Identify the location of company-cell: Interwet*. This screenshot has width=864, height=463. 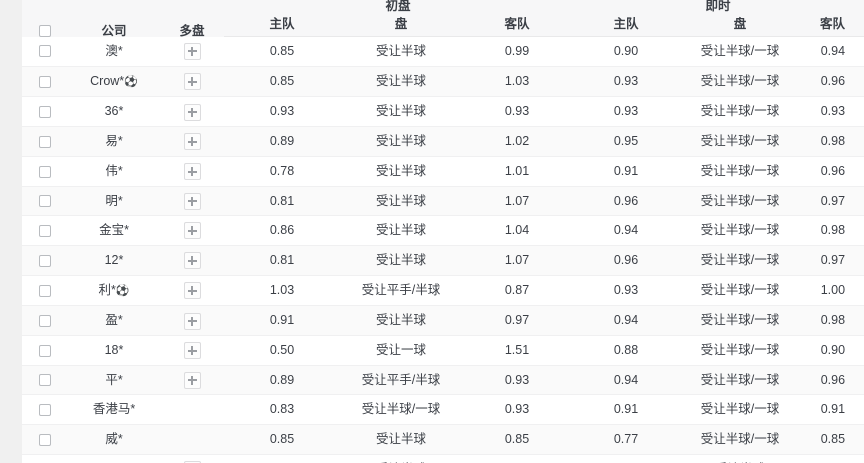
(114, 458).